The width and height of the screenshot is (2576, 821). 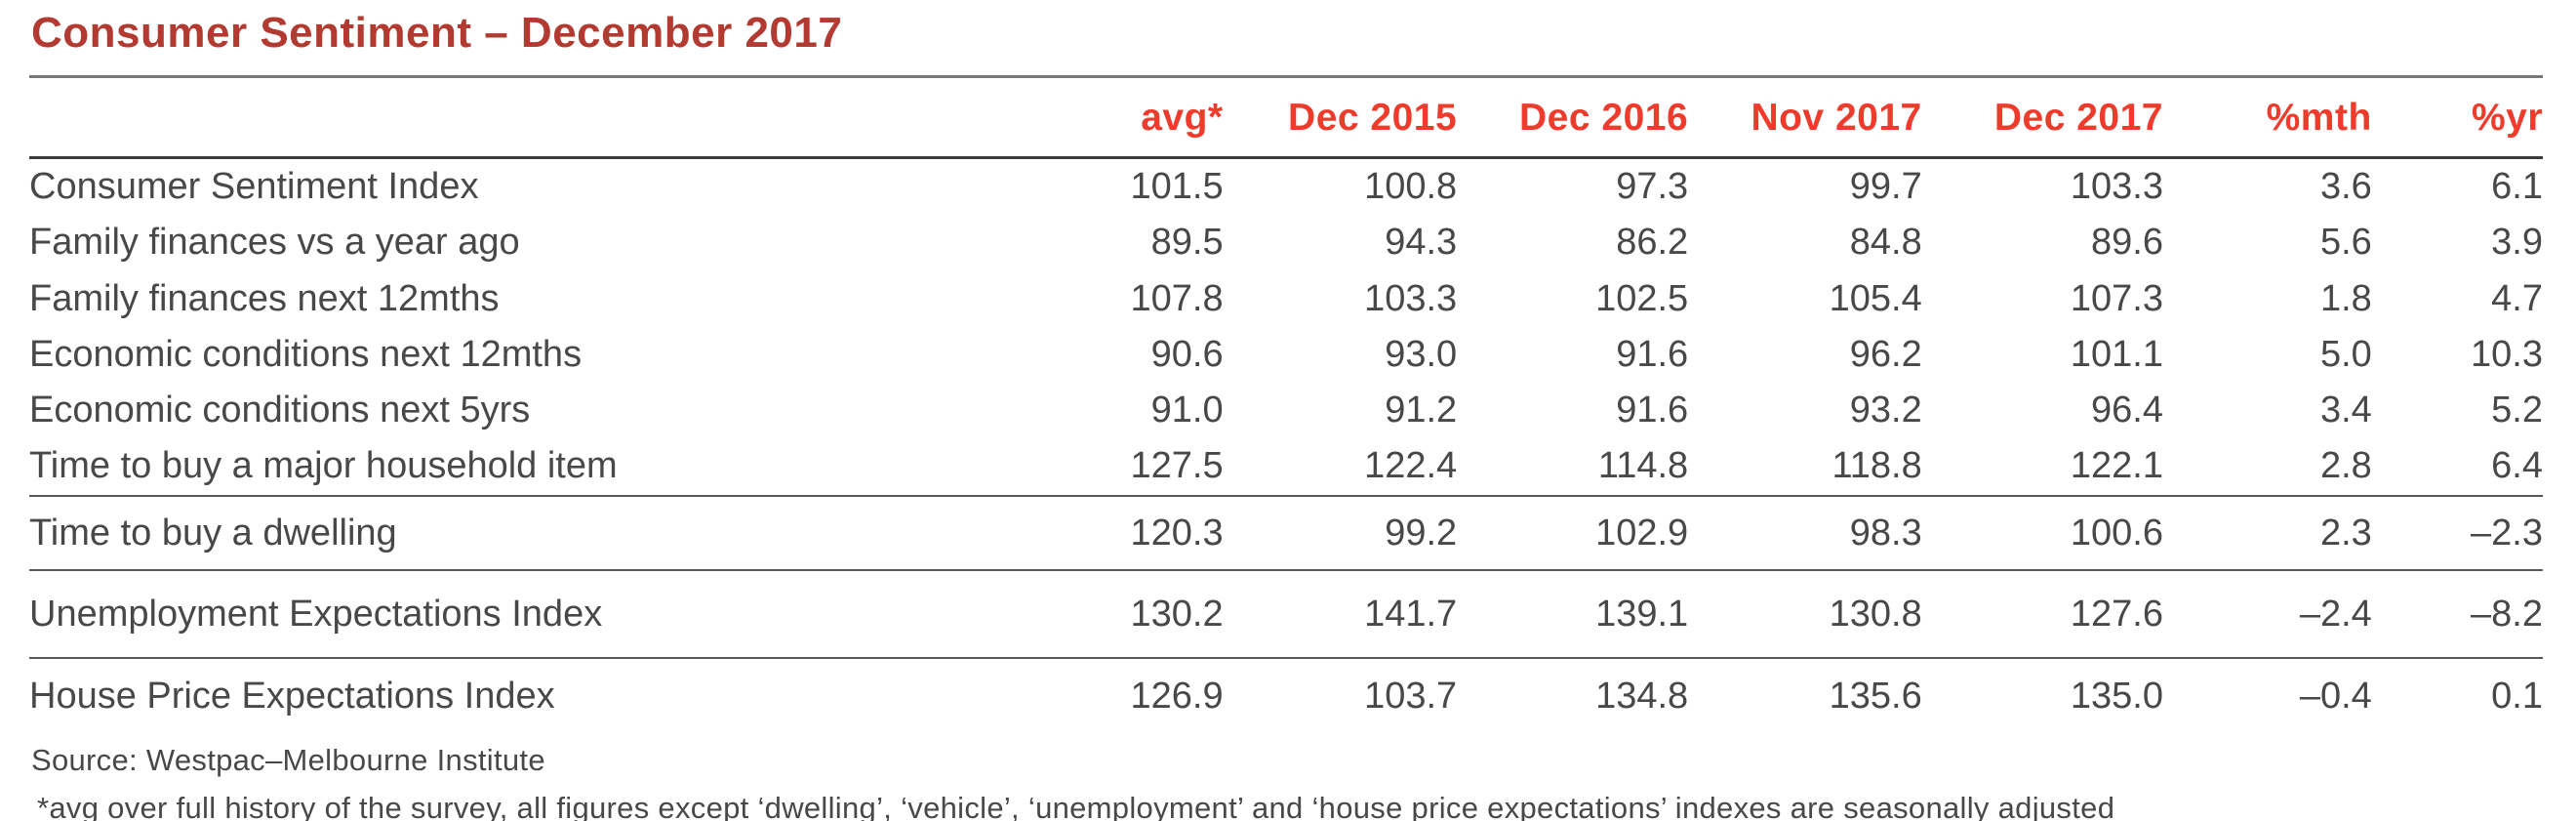 What do you see at coordinates (1643, 466) in the screenshot?
I see `cell-dec-2016: 114.8` at bounding box center [1643, 466].